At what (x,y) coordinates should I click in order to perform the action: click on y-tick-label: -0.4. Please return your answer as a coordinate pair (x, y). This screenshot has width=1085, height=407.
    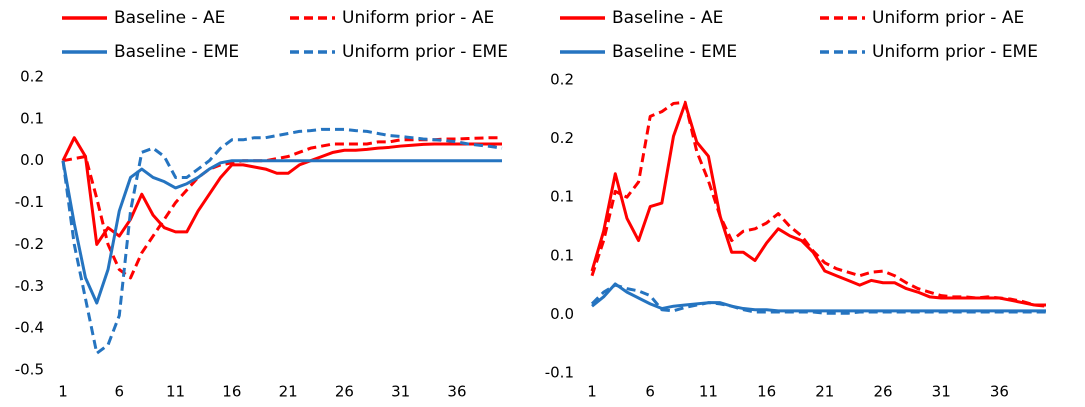
    Looking at the image, I should click on (29, 328).